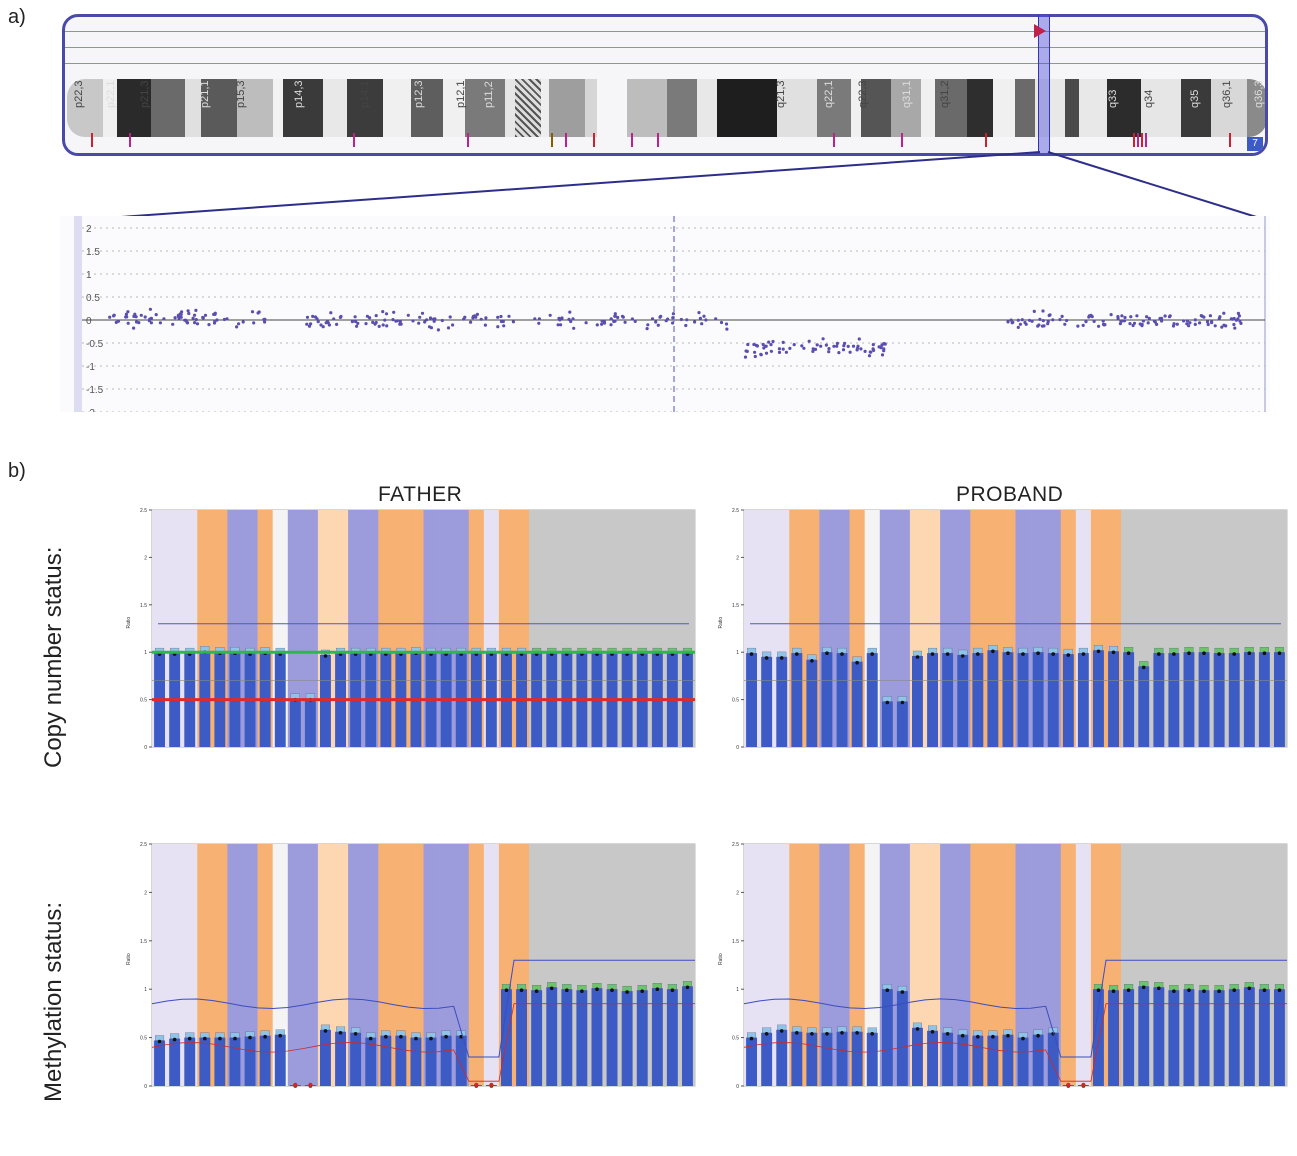 This screenshot has height=1156, width=1297. Describe the element at coordinates (93, 252) in the screenshot. I see `y-tick-label: 1.5` at that location.